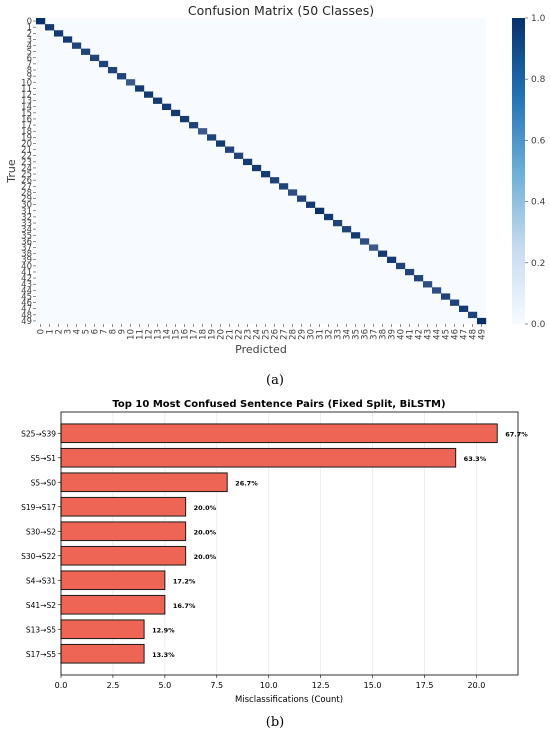 This screenshot has width=550, height=734. What do you see at coordinates (249, 334) in the screenshot?
I see `x-tick-label: 23` at bounding box center [249, 334].